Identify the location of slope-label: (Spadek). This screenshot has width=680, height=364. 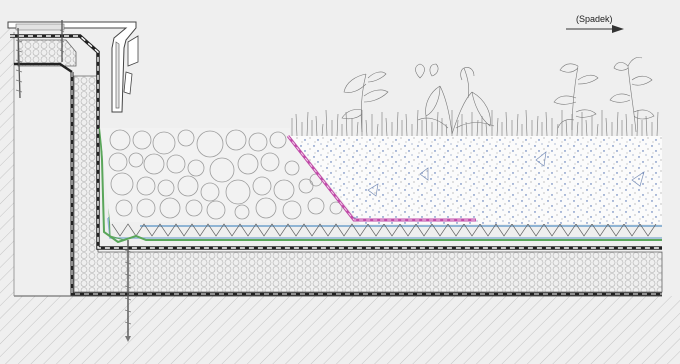
(594, 19).